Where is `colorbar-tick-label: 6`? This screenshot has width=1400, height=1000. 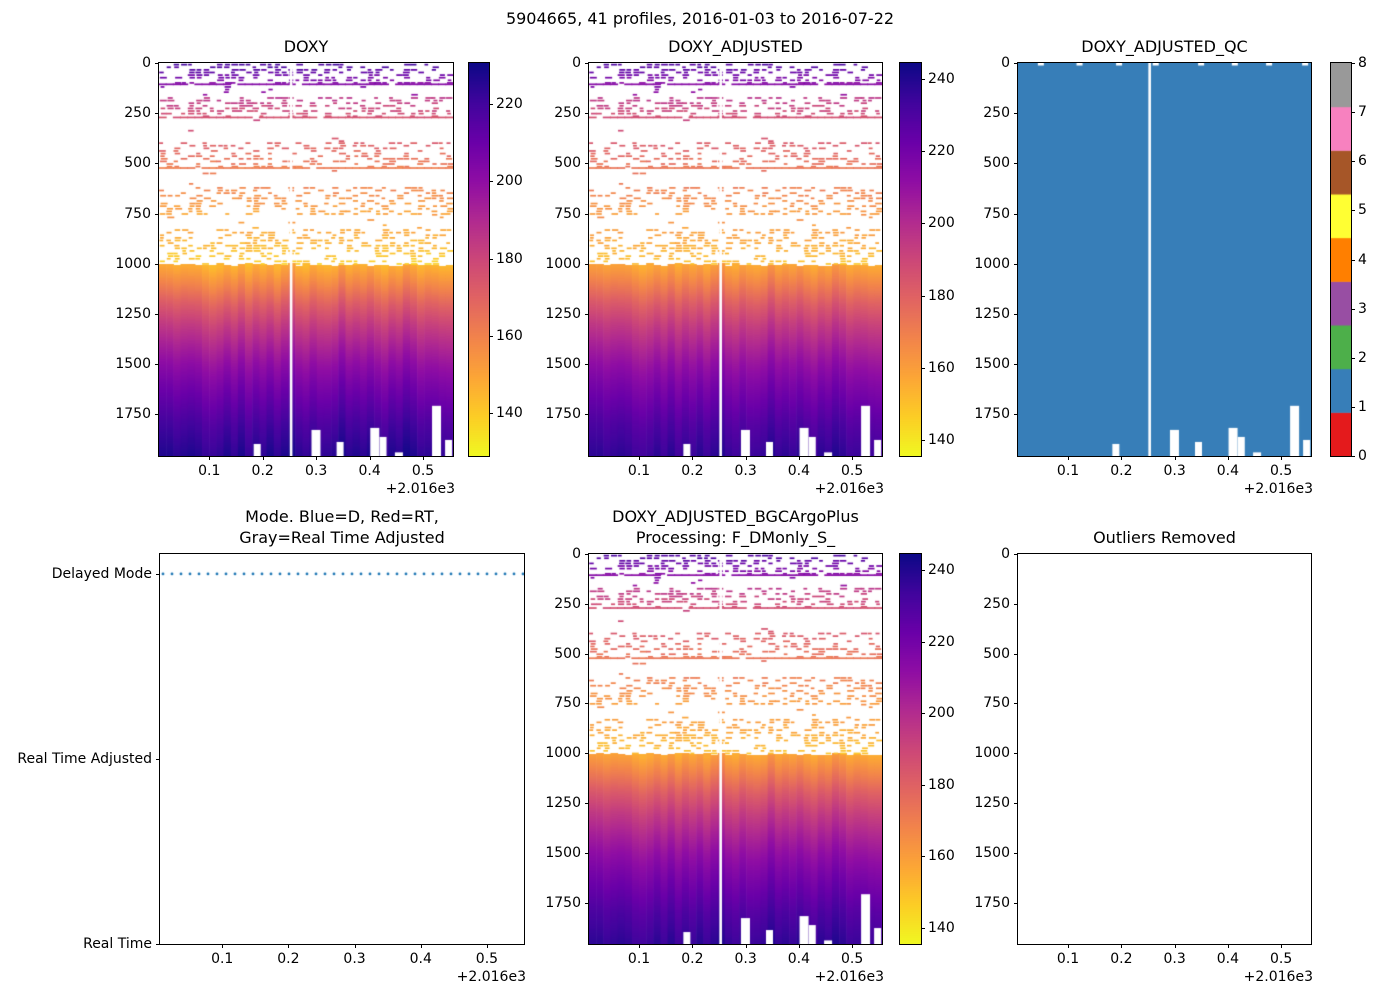 colorbar-tick-label: 6 is located at coordinates (1362, 161).